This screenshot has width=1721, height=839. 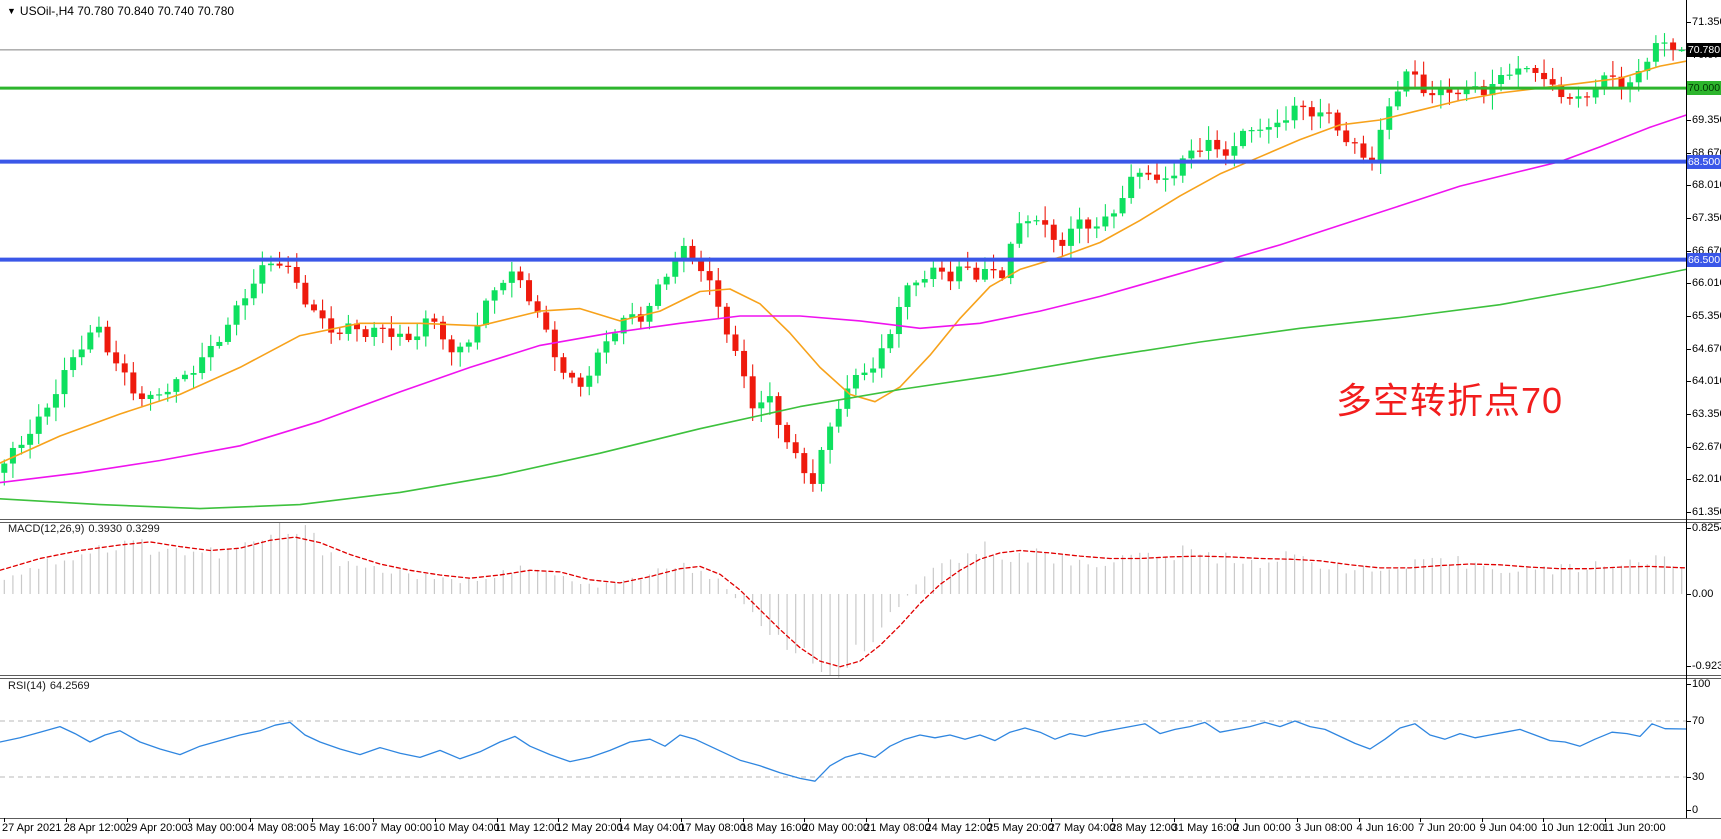 I want to click on time-tick-2-Jun-00-00: 2 Jun 00:00, so click(x=1262, y=828).